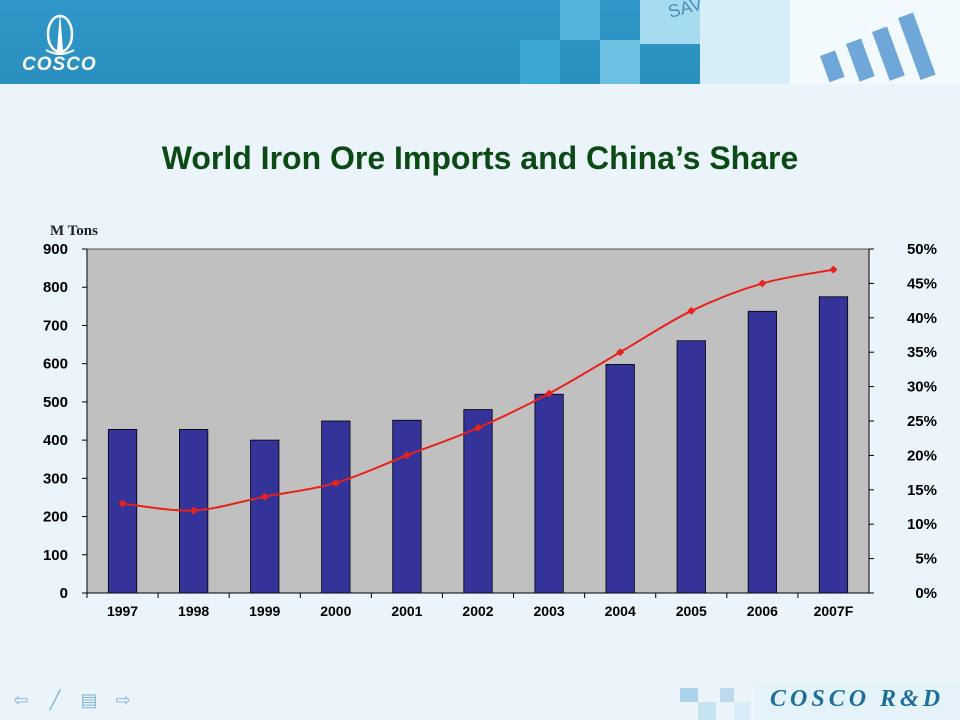 The height and width of the screenshot is (720, 960). What do you see at coordinates (922, 524) in the screenshot?
I see `y2-tick-label: 10%` at bounding box center [922, 524].